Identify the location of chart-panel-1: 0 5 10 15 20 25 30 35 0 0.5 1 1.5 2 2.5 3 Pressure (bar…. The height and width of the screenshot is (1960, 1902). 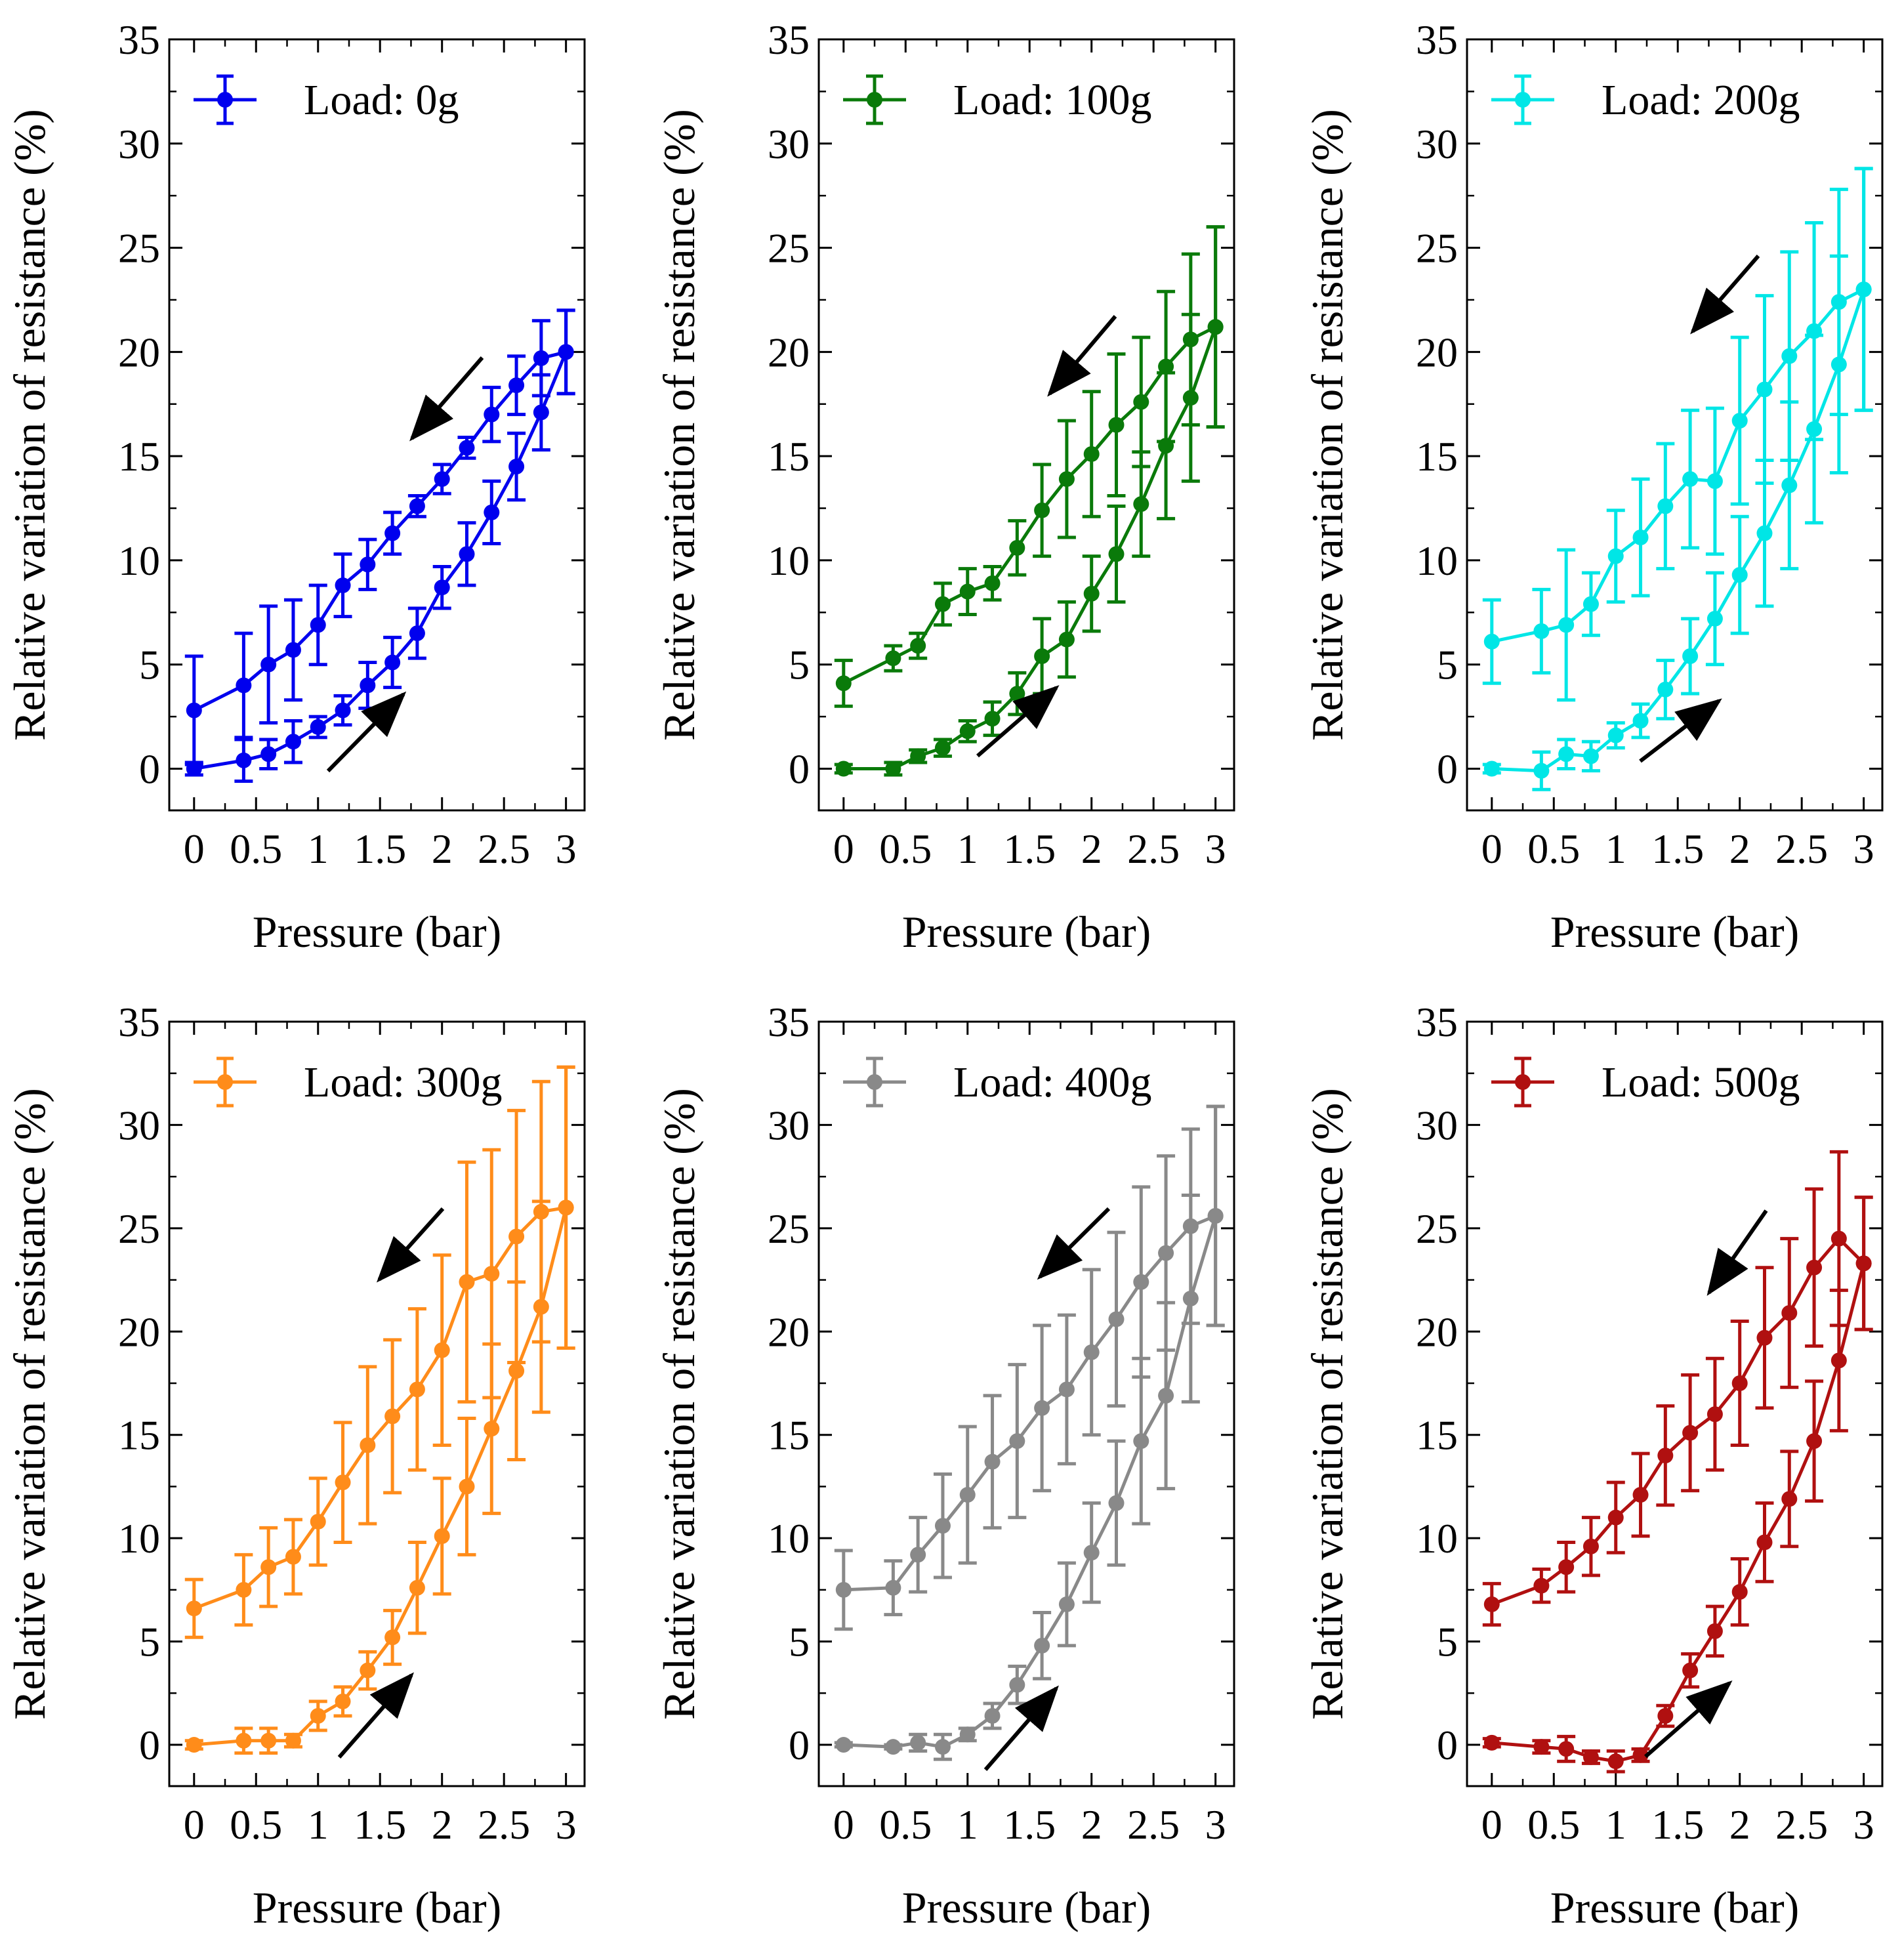
(296, 486).